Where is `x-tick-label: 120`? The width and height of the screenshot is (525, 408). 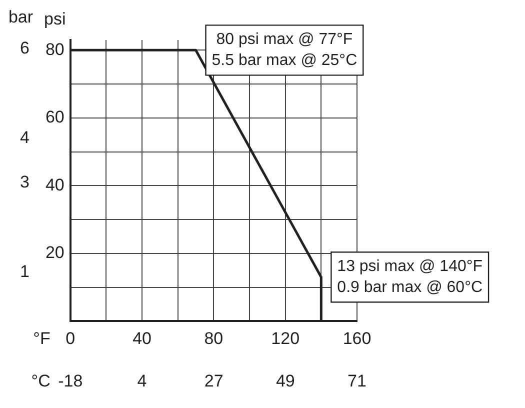
x-tick-label: 120 is located at coordinates (285, 338).